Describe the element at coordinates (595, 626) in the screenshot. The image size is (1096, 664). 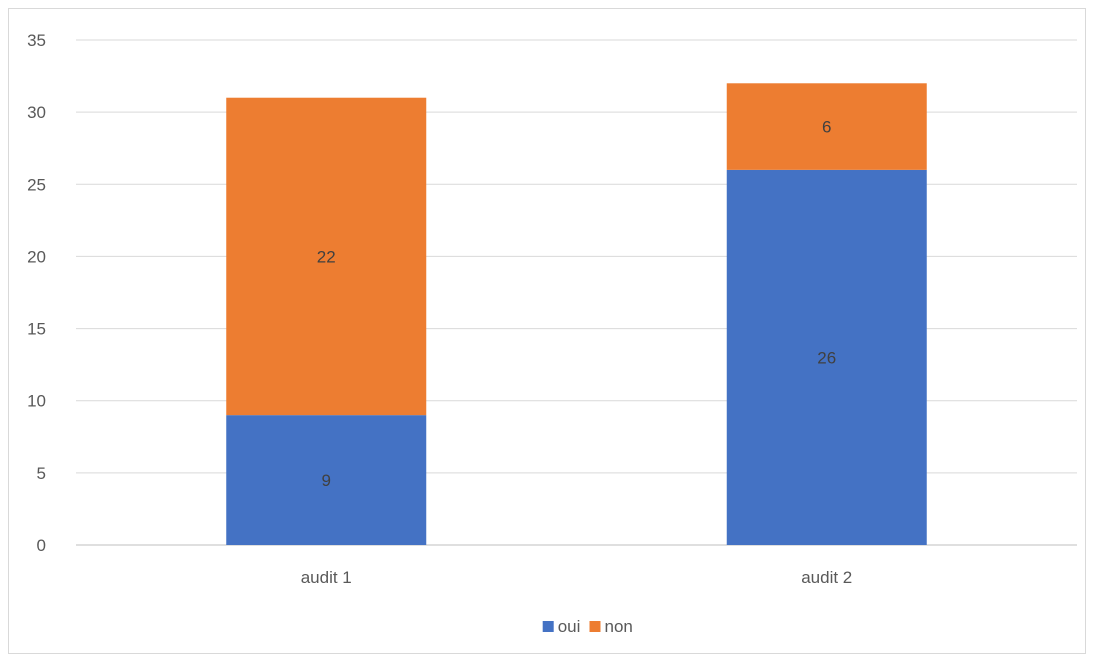
I see `legend-swatch-non` at that location.